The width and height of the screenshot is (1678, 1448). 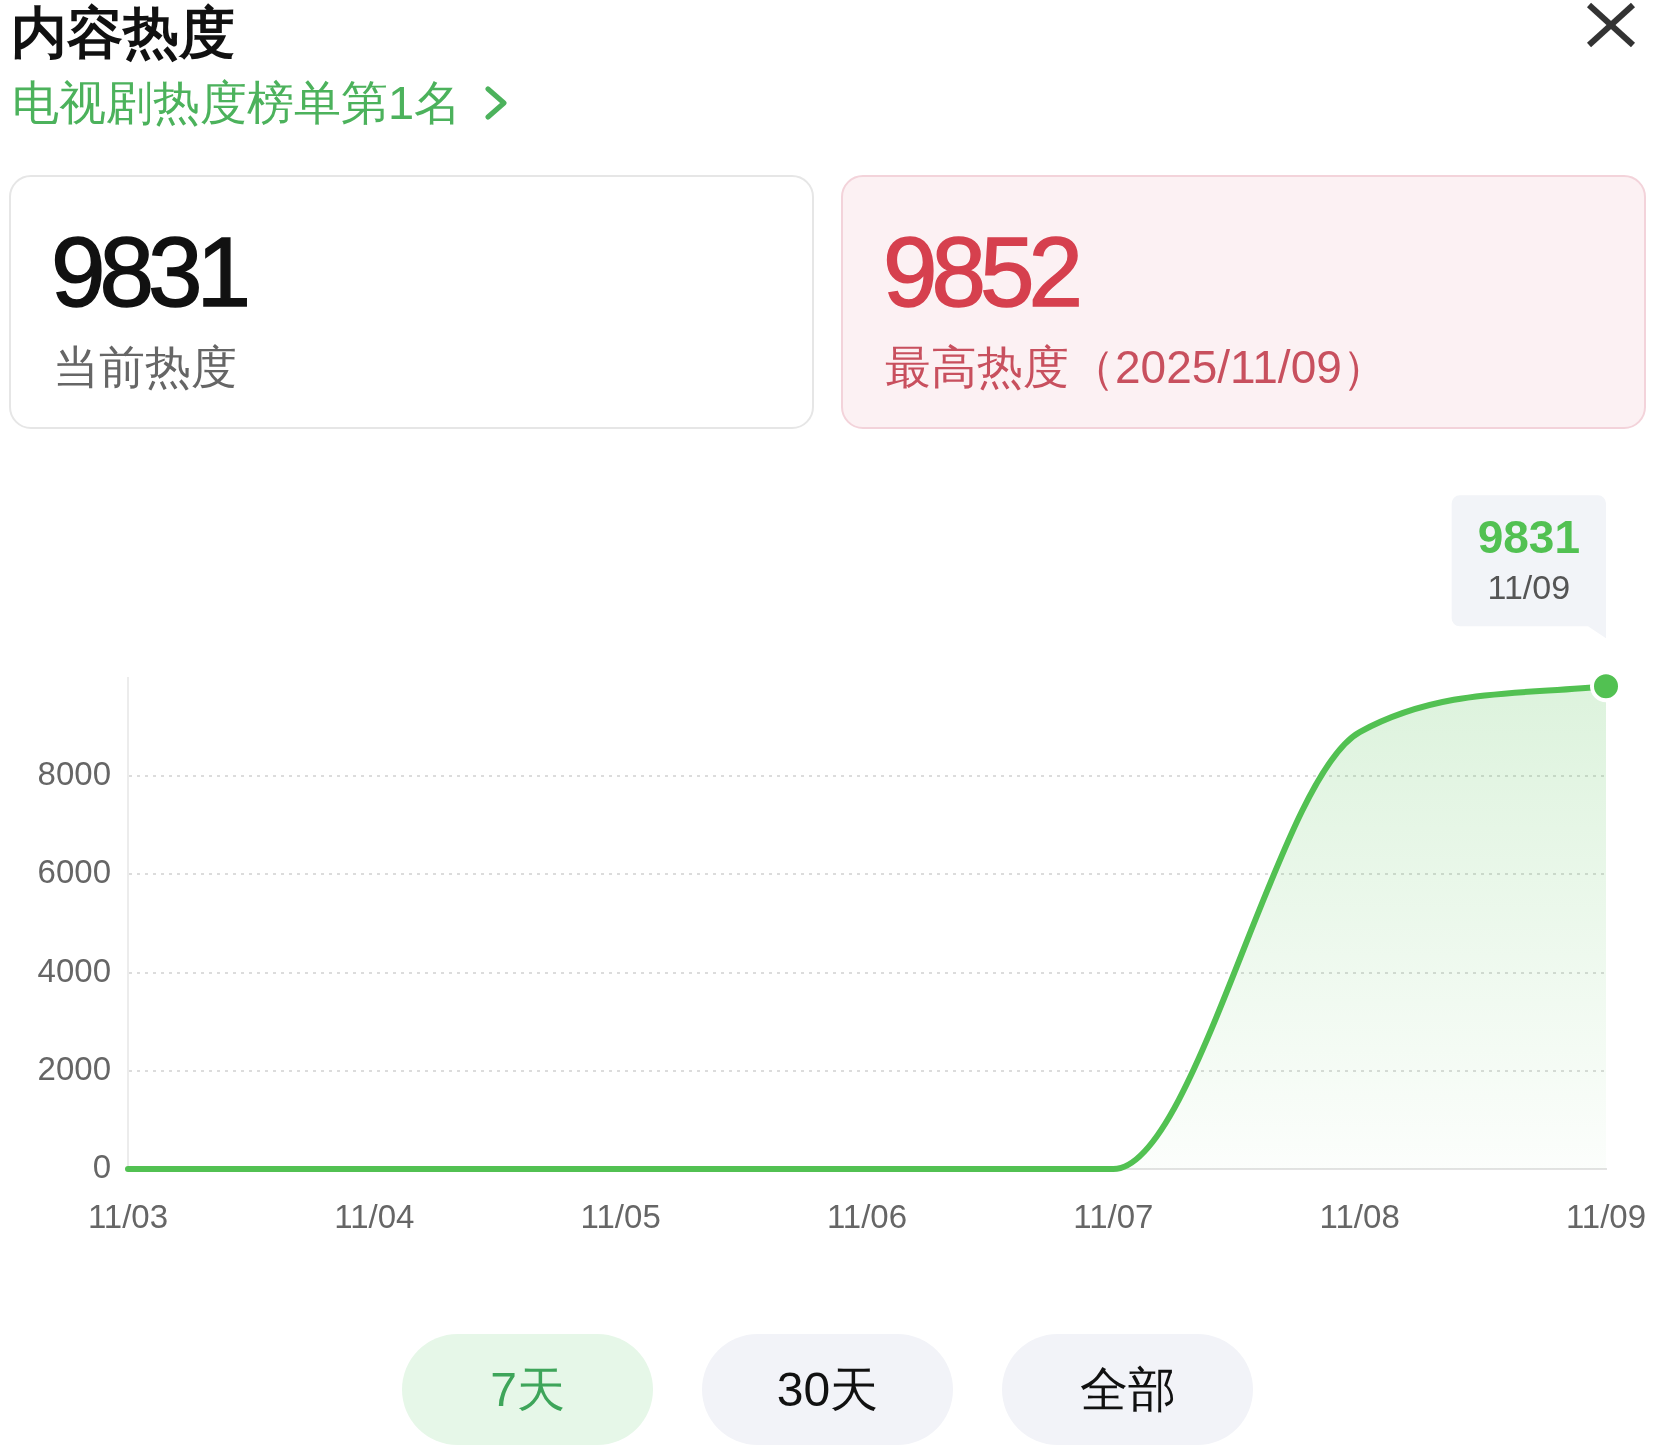 I want to click on x-tick-label: 11/03, so click(x=128, y=1216).